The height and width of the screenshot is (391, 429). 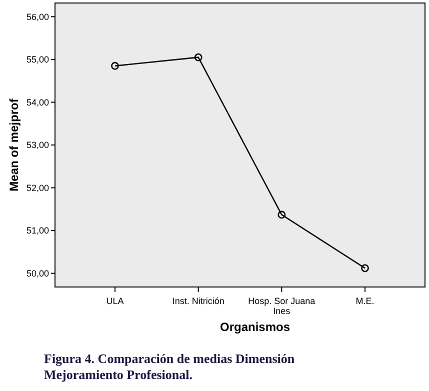 What do you see at coordinates (198, 301) in the screenshot?
I see `x-tick-label: Inst. Nitrición` at bounding box center [198, 301].